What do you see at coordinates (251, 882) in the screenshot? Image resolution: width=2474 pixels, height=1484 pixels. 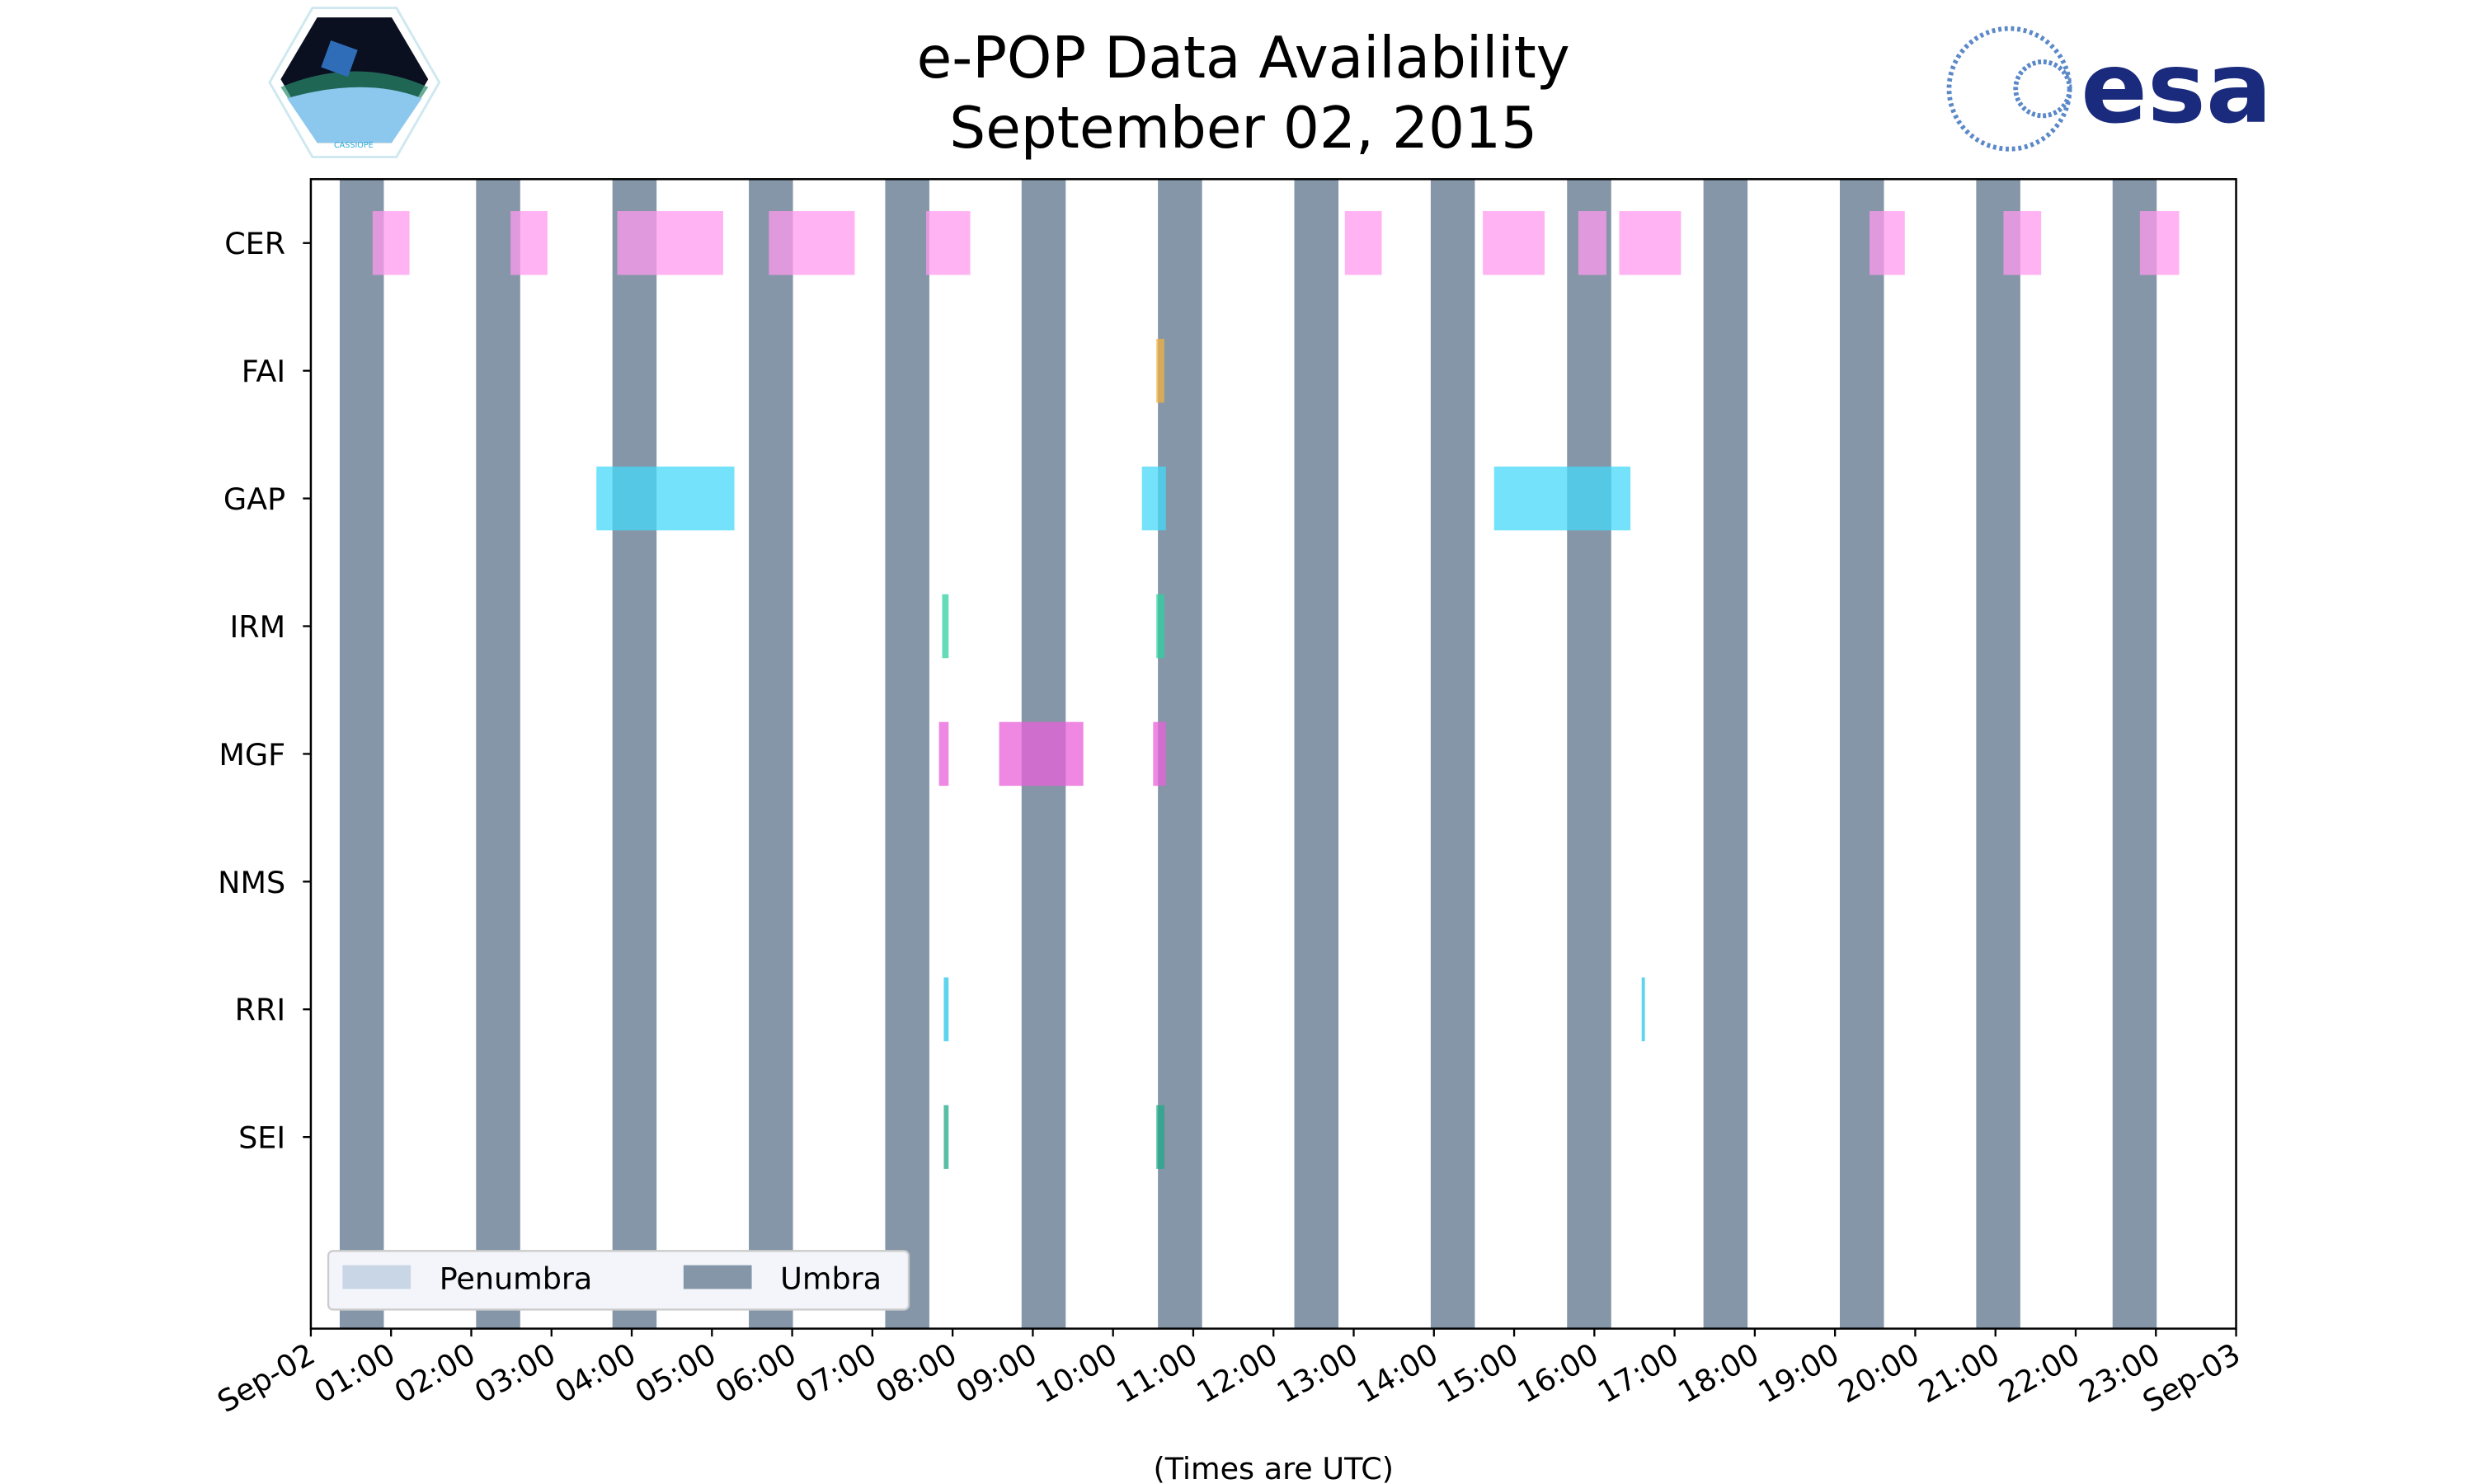 I see `y-tick-label: NMS` at bounding box center [251, 882].